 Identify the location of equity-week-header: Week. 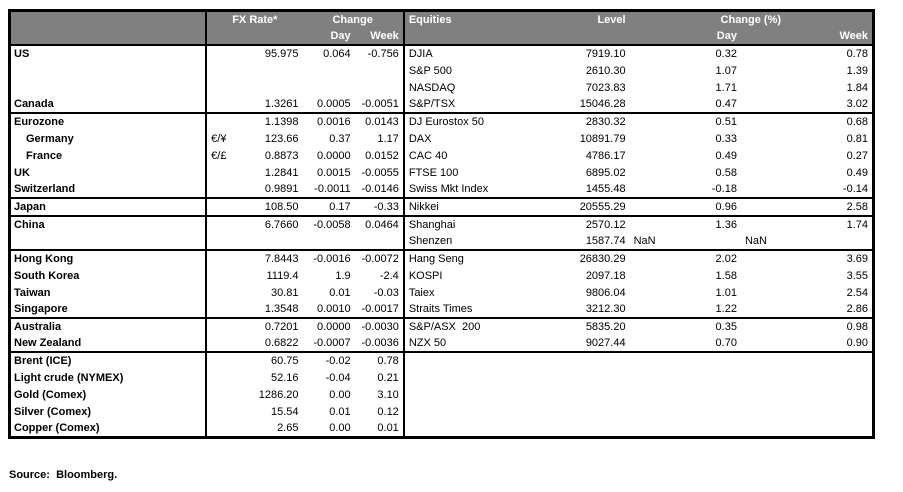
(807, 37).